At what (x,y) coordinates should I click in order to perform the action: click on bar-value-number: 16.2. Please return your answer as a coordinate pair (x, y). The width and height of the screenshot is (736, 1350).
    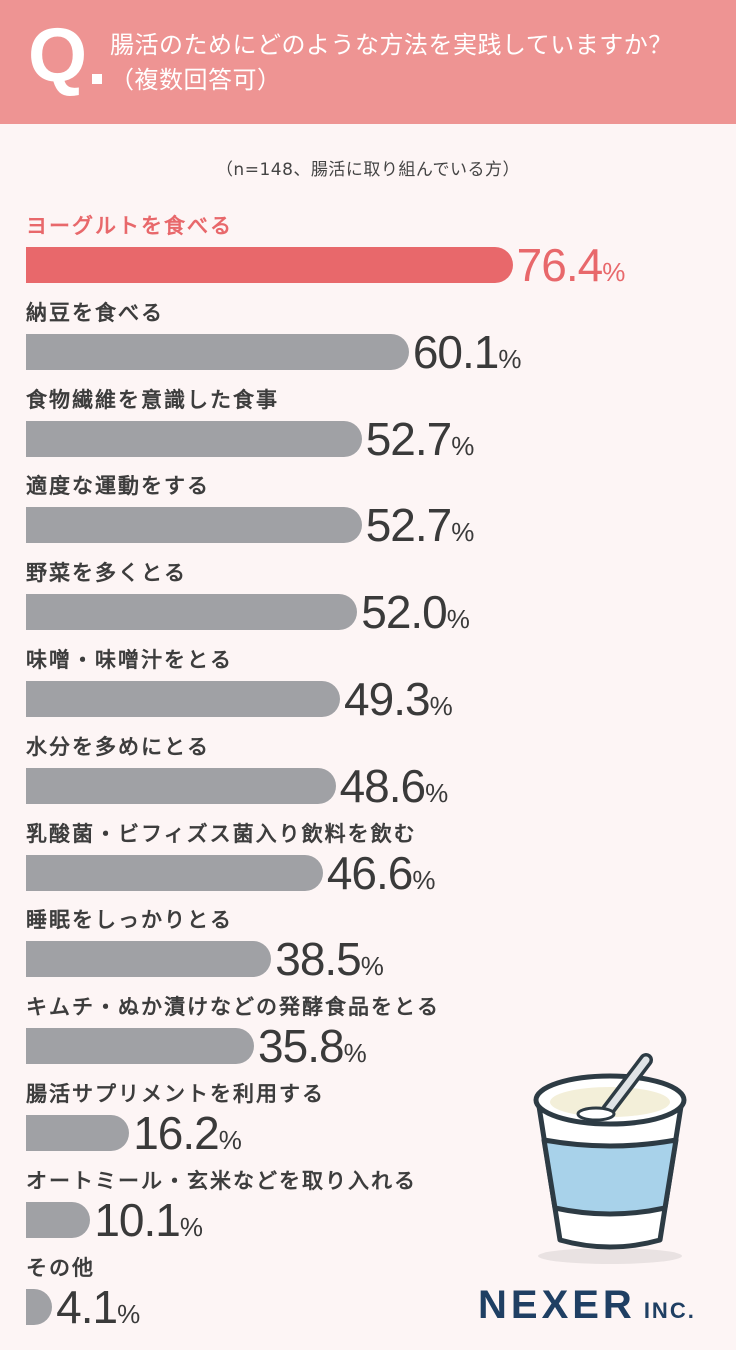
    Looking at the image, I should click on (176, 1133).